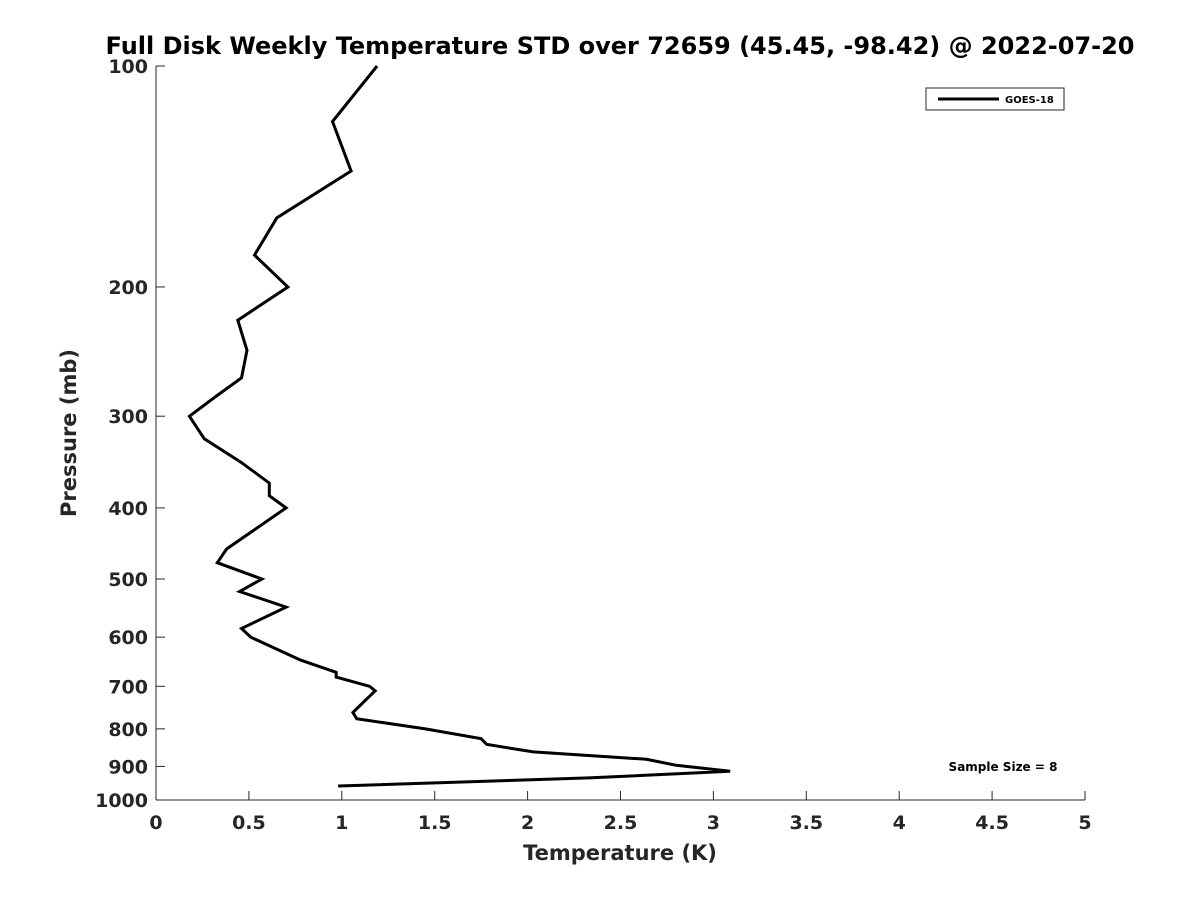  What do you see at coordinates (128, 687) in the screenshot?
I see `y-tick-label: 700` at bounding box center [128, 687].